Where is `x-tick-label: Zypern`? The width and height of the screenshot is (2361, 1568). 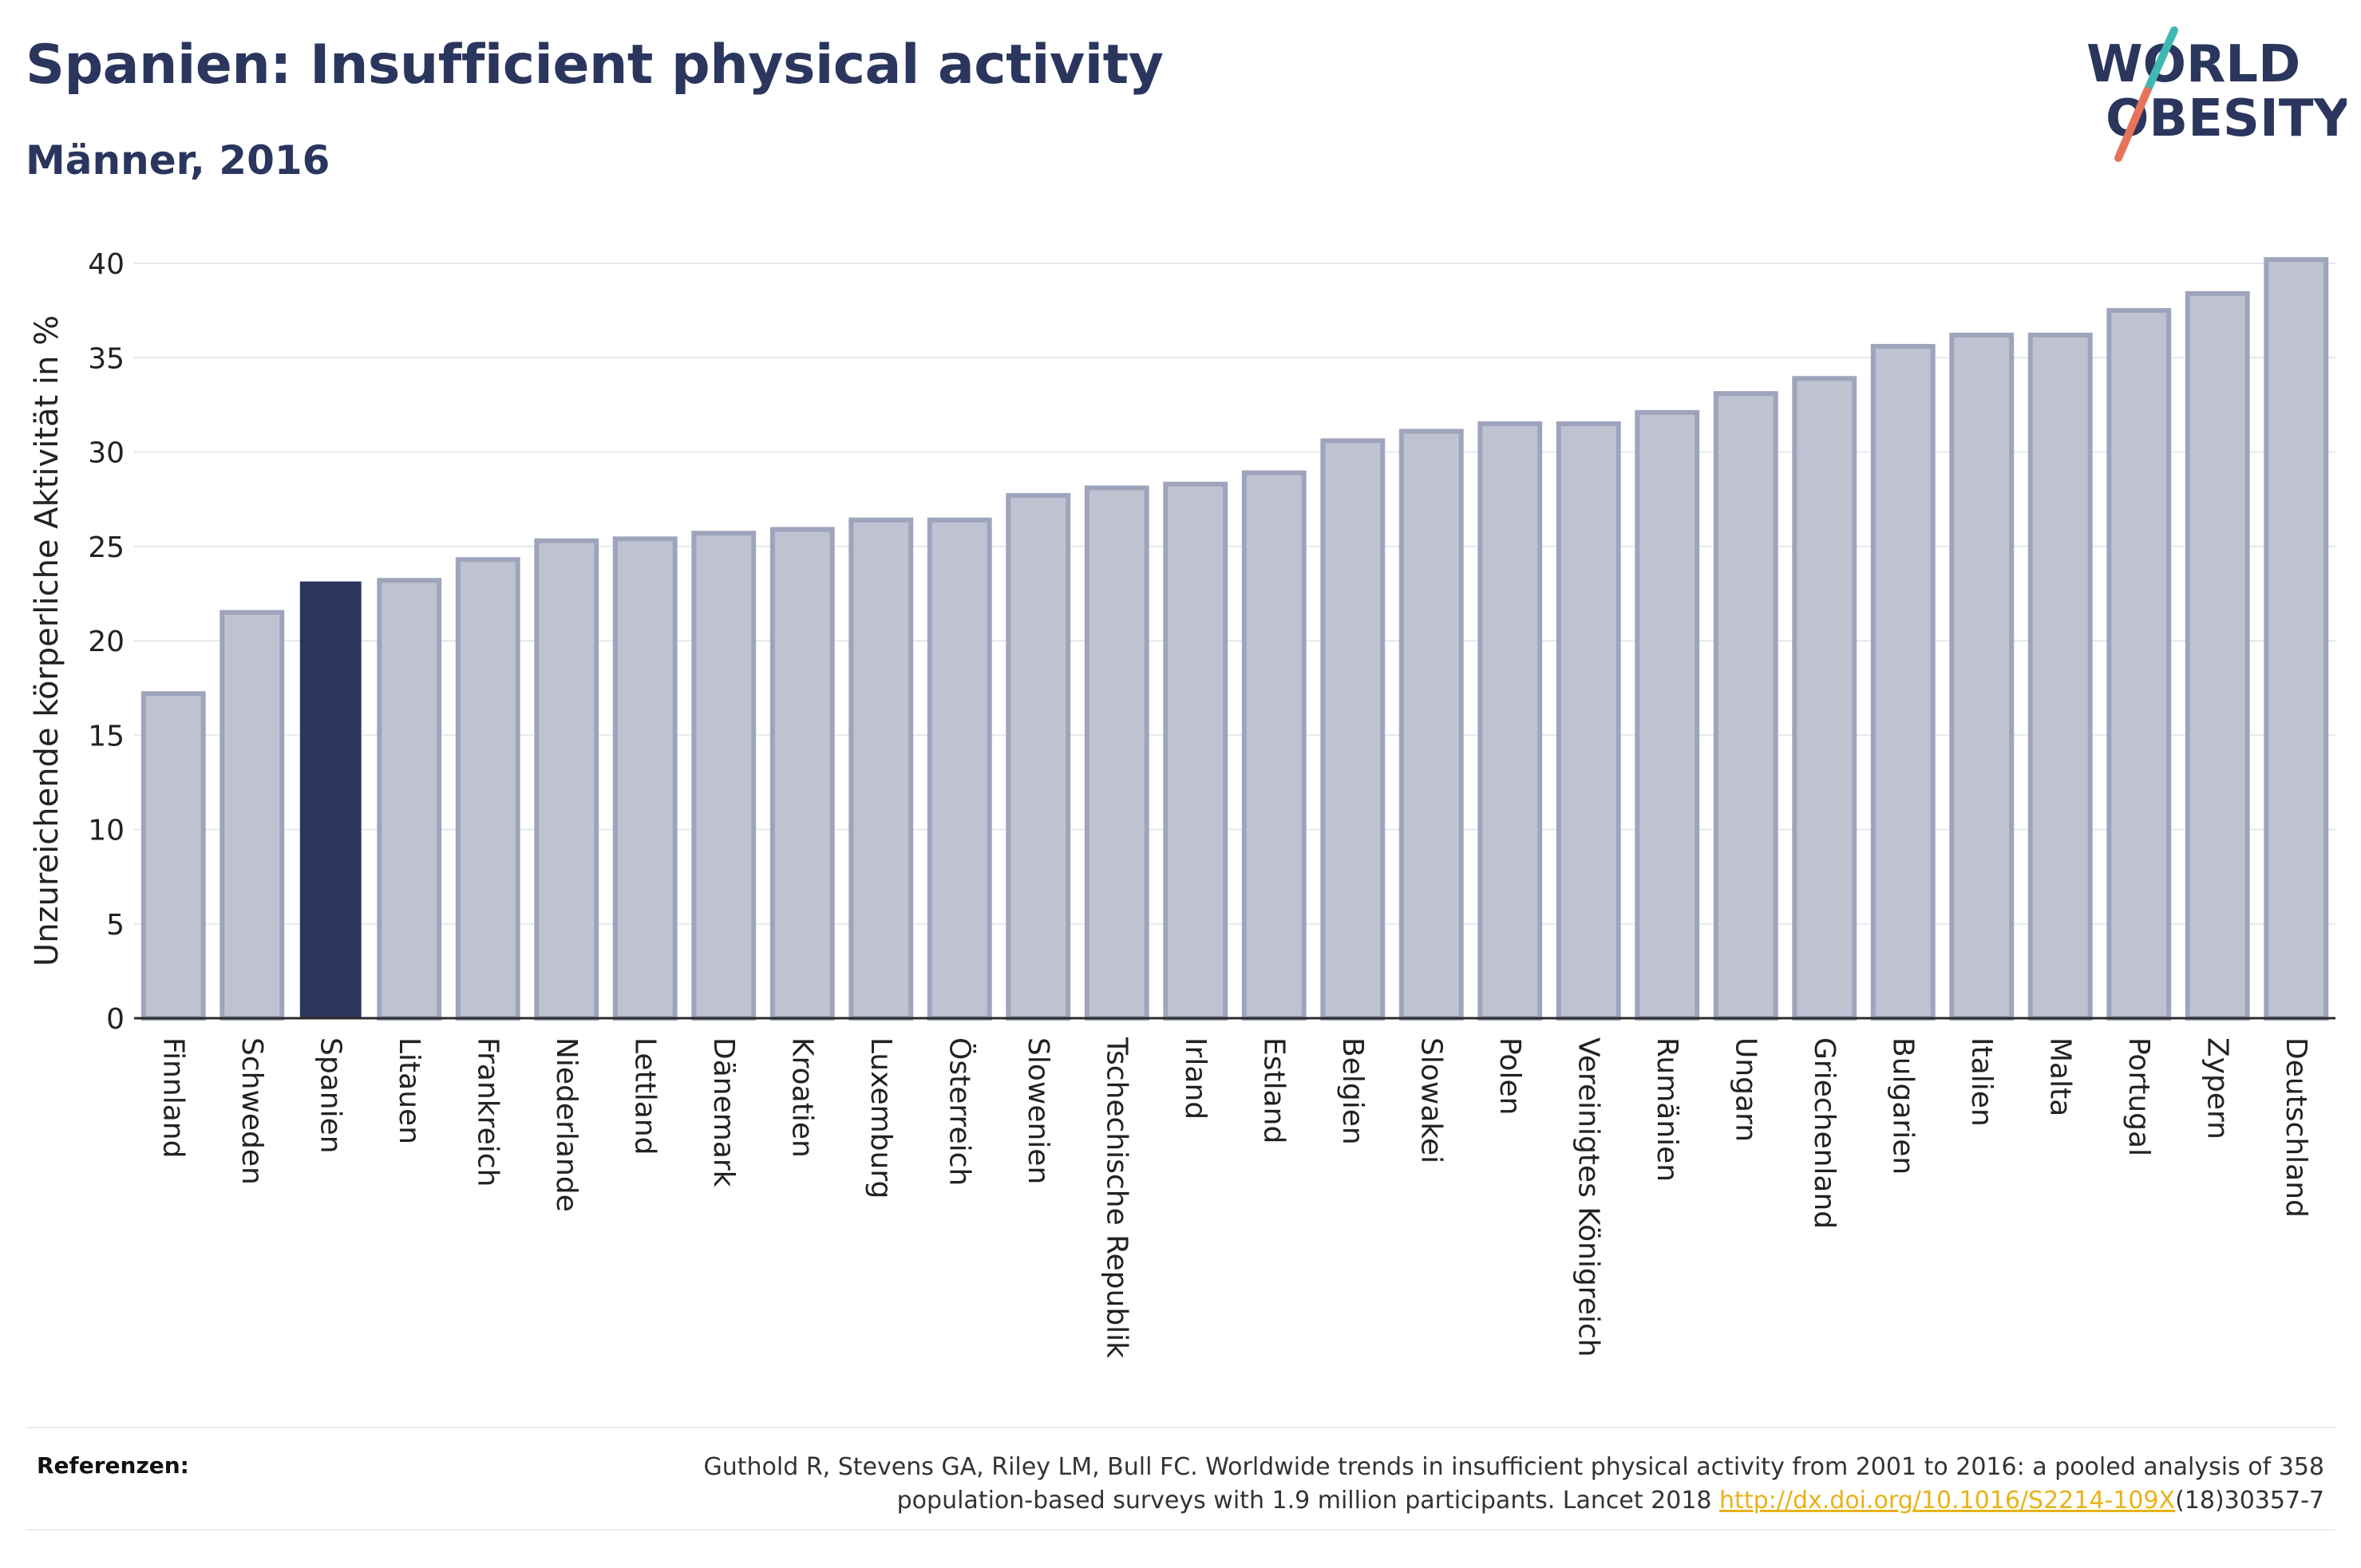 x-tick-label: Zypern is located at coordinates (2217, 1088).